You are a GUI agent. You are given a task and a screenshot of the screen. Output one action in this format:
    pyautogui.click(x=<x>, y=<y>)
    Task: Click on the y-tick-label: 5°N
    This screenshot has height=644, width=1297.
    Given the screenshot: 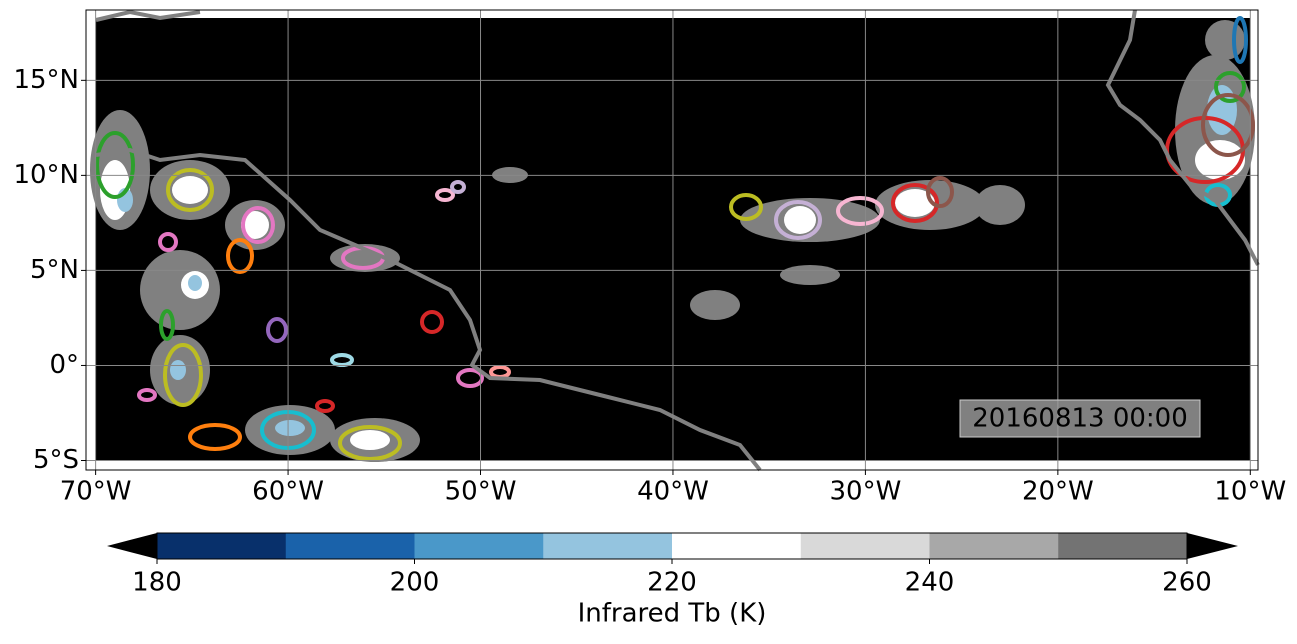 What is the action you would take?
    pyautogui.click(x=54, y=270)
    